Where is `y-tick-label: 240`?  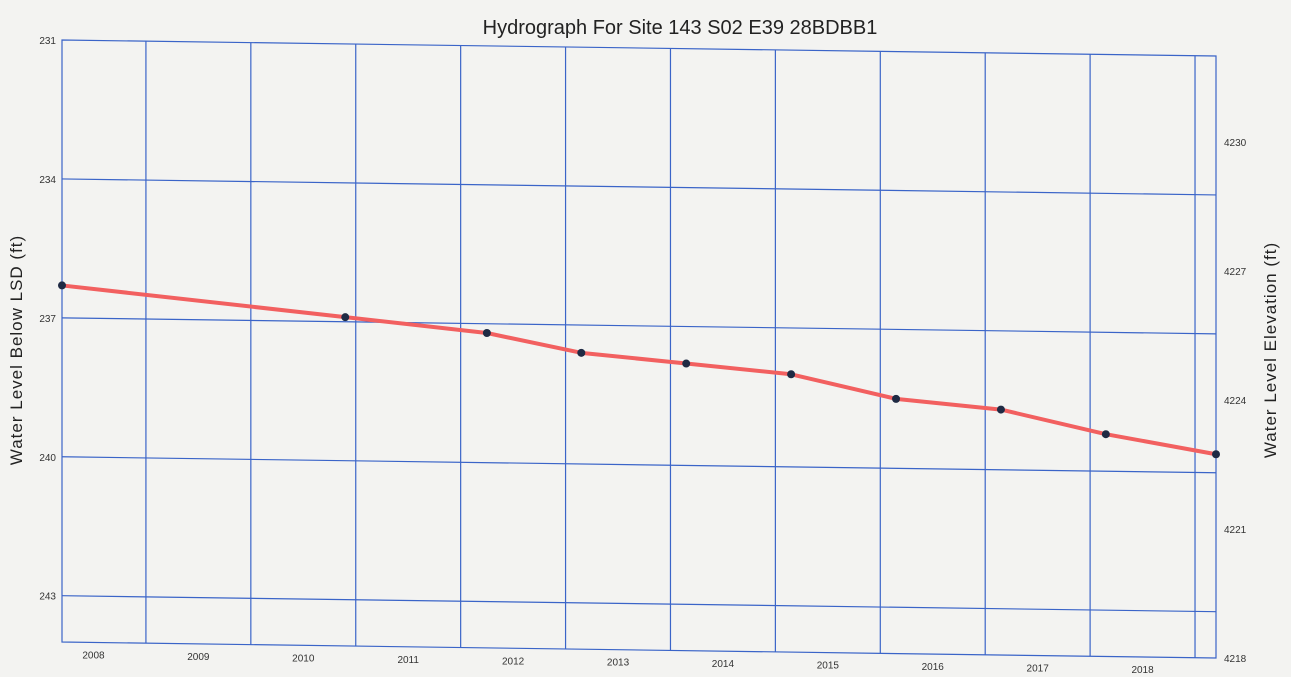 y-tick-label: 240 is located at coordinates (47, 458).